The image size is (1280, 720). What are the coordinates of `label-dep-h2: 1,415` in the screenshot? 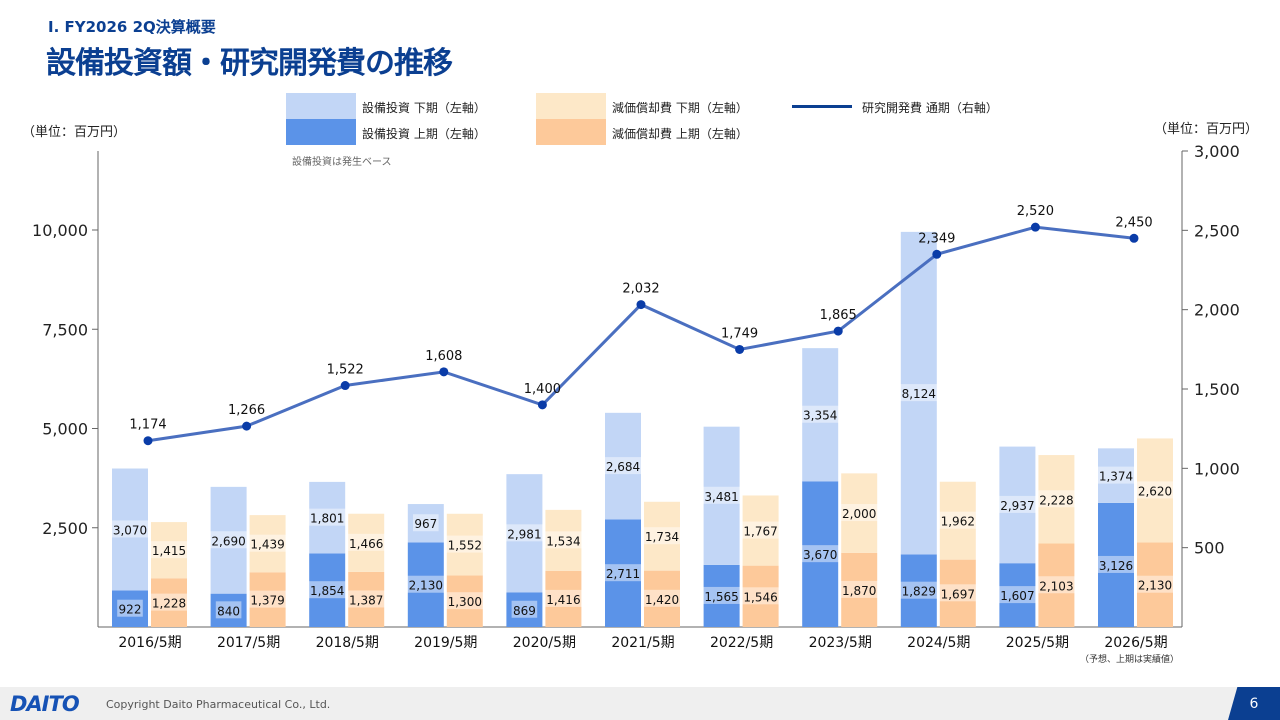 It's located at (169, 551).